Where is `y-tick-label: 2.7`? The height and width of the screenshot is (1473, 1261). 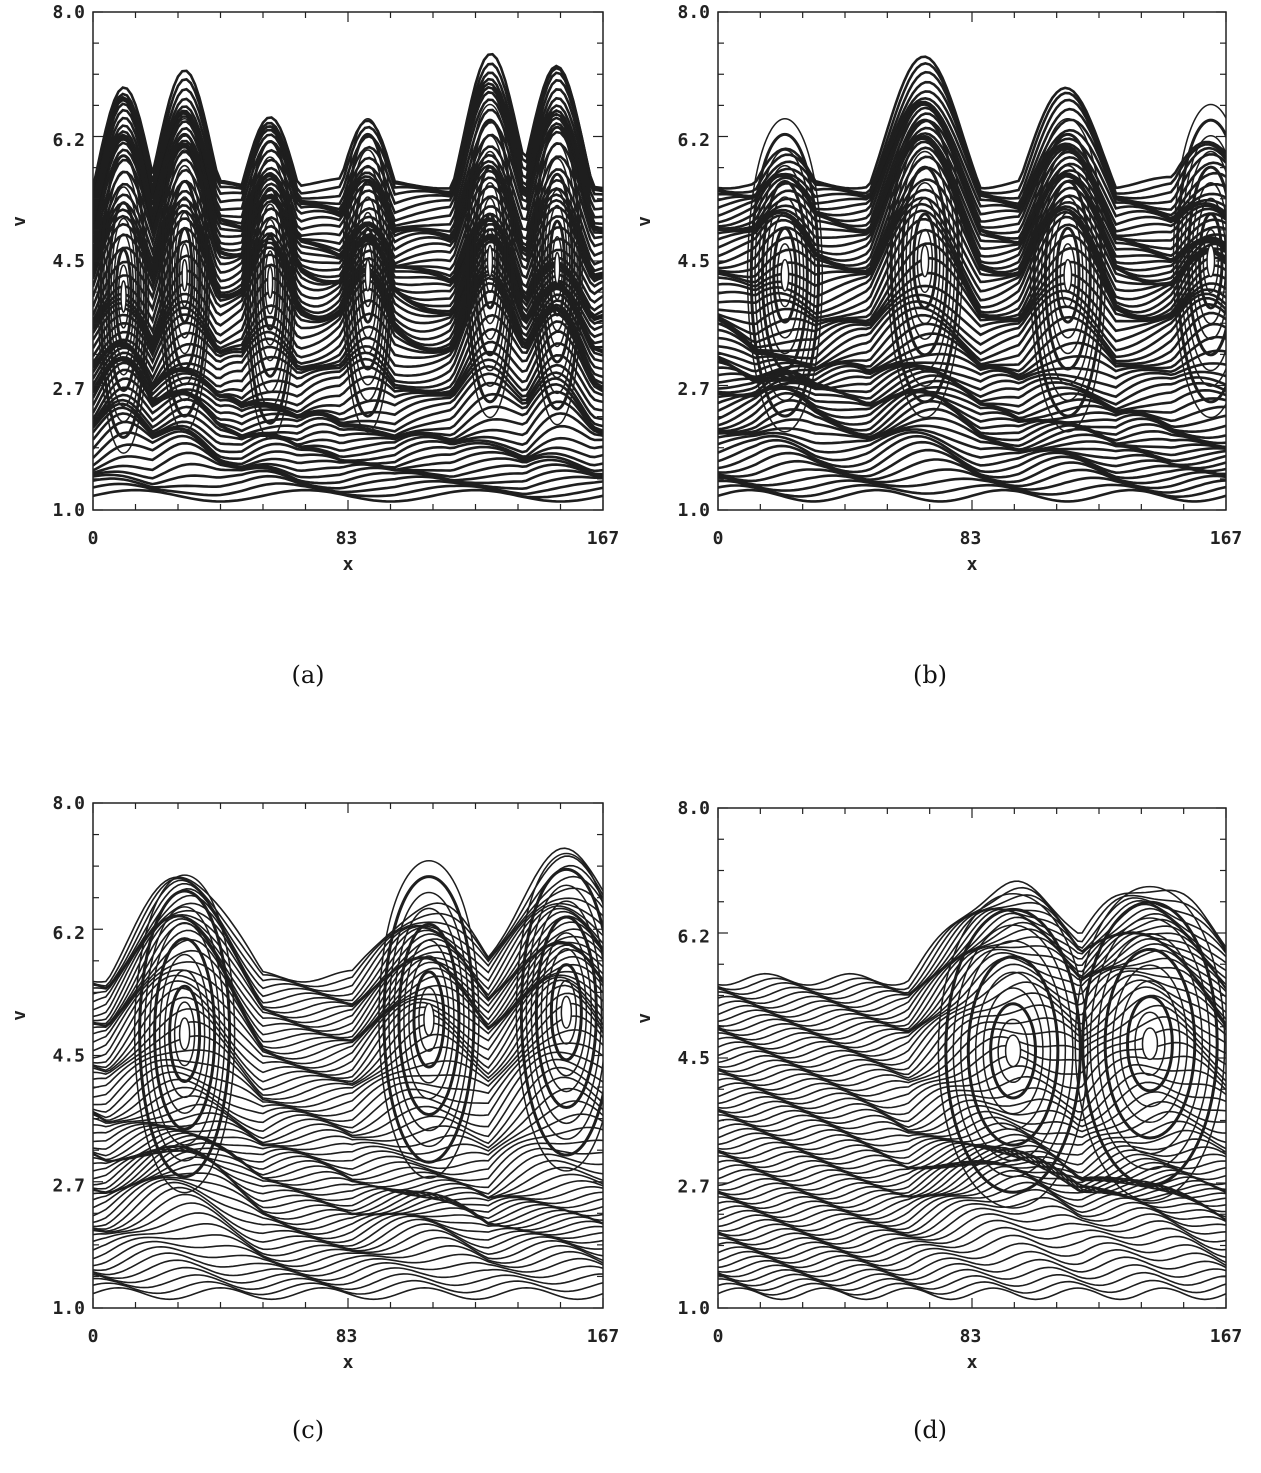
y-tick-label: 2.7 is located at coordinates (693, 389).